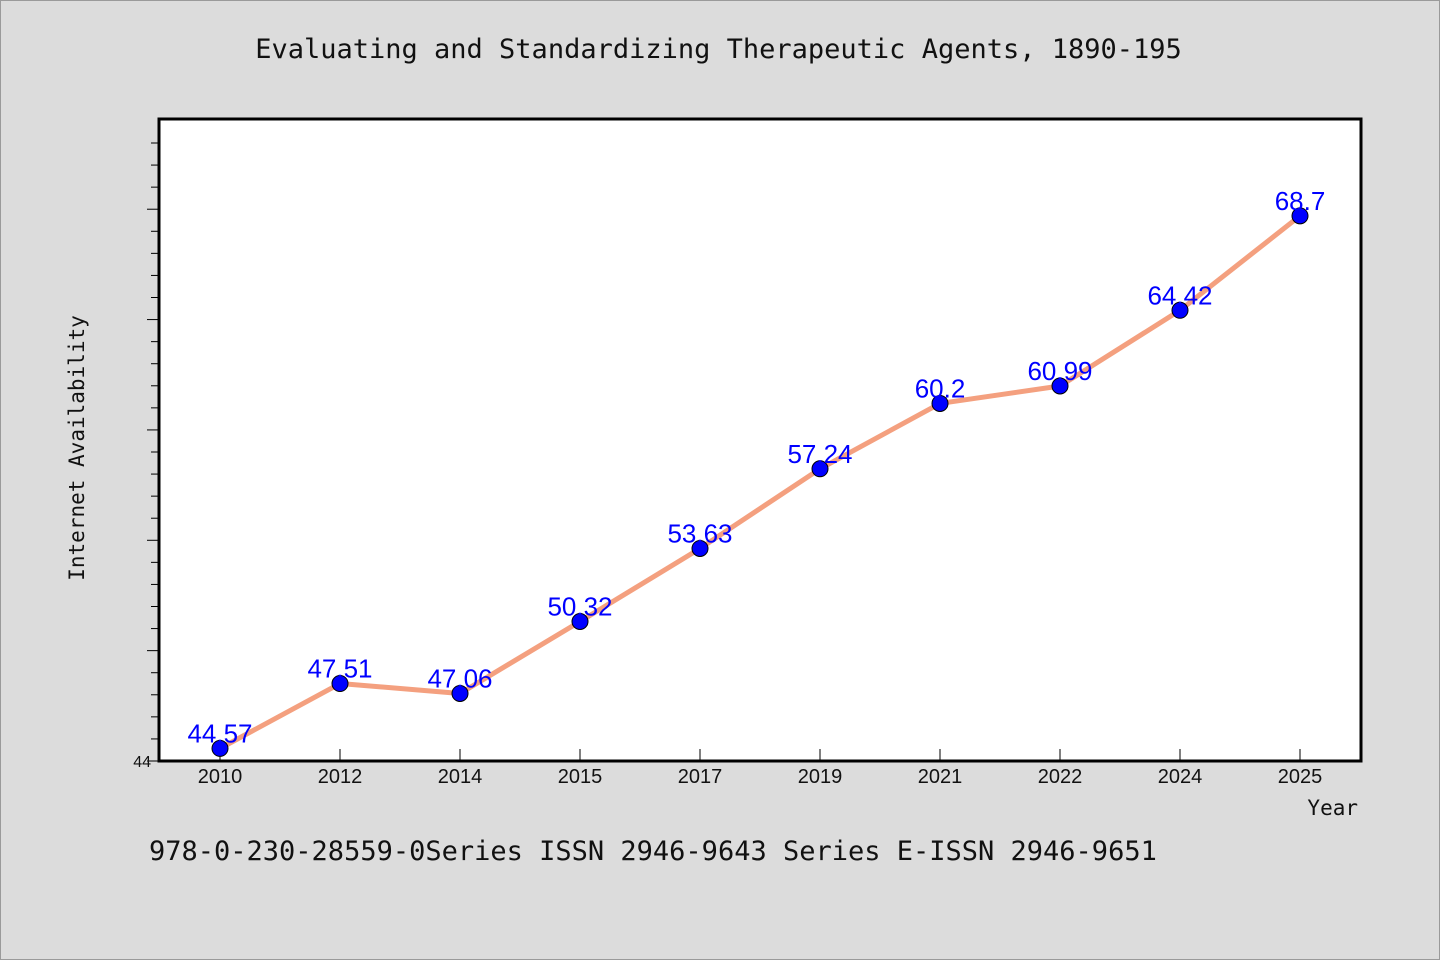 Image resolution: width=1440 pixels, height=960 pixels. I want to click on data-label: 47.06, so click(459, 678).